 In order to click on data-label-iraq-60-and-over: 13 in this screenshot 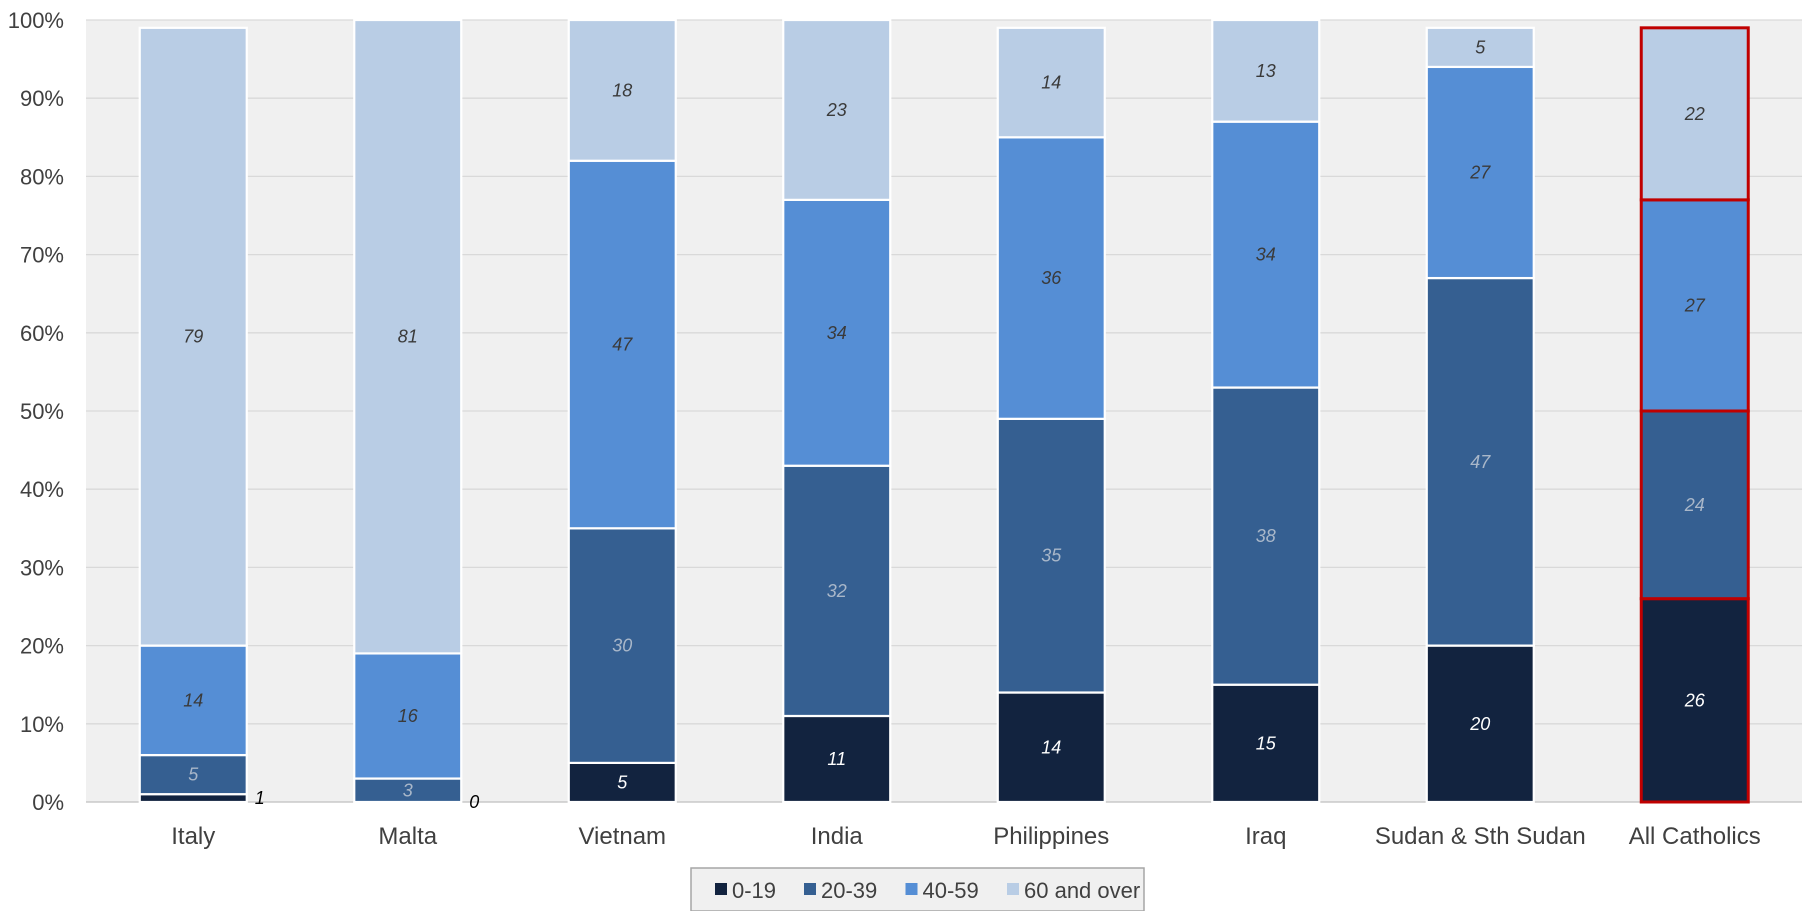, I will do `click(1266, 71)`.